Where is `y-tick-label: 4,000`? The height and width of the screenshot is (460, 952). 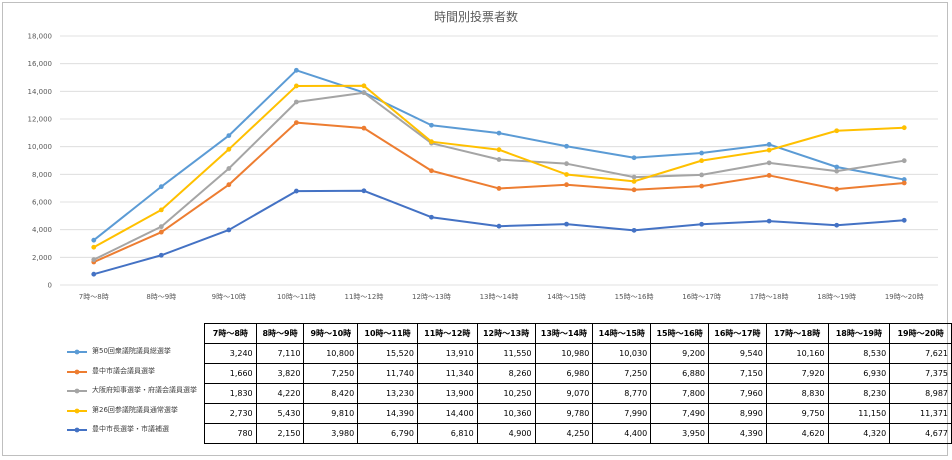 y-tick-label: 4,000 is located at coordinates (42, 230).